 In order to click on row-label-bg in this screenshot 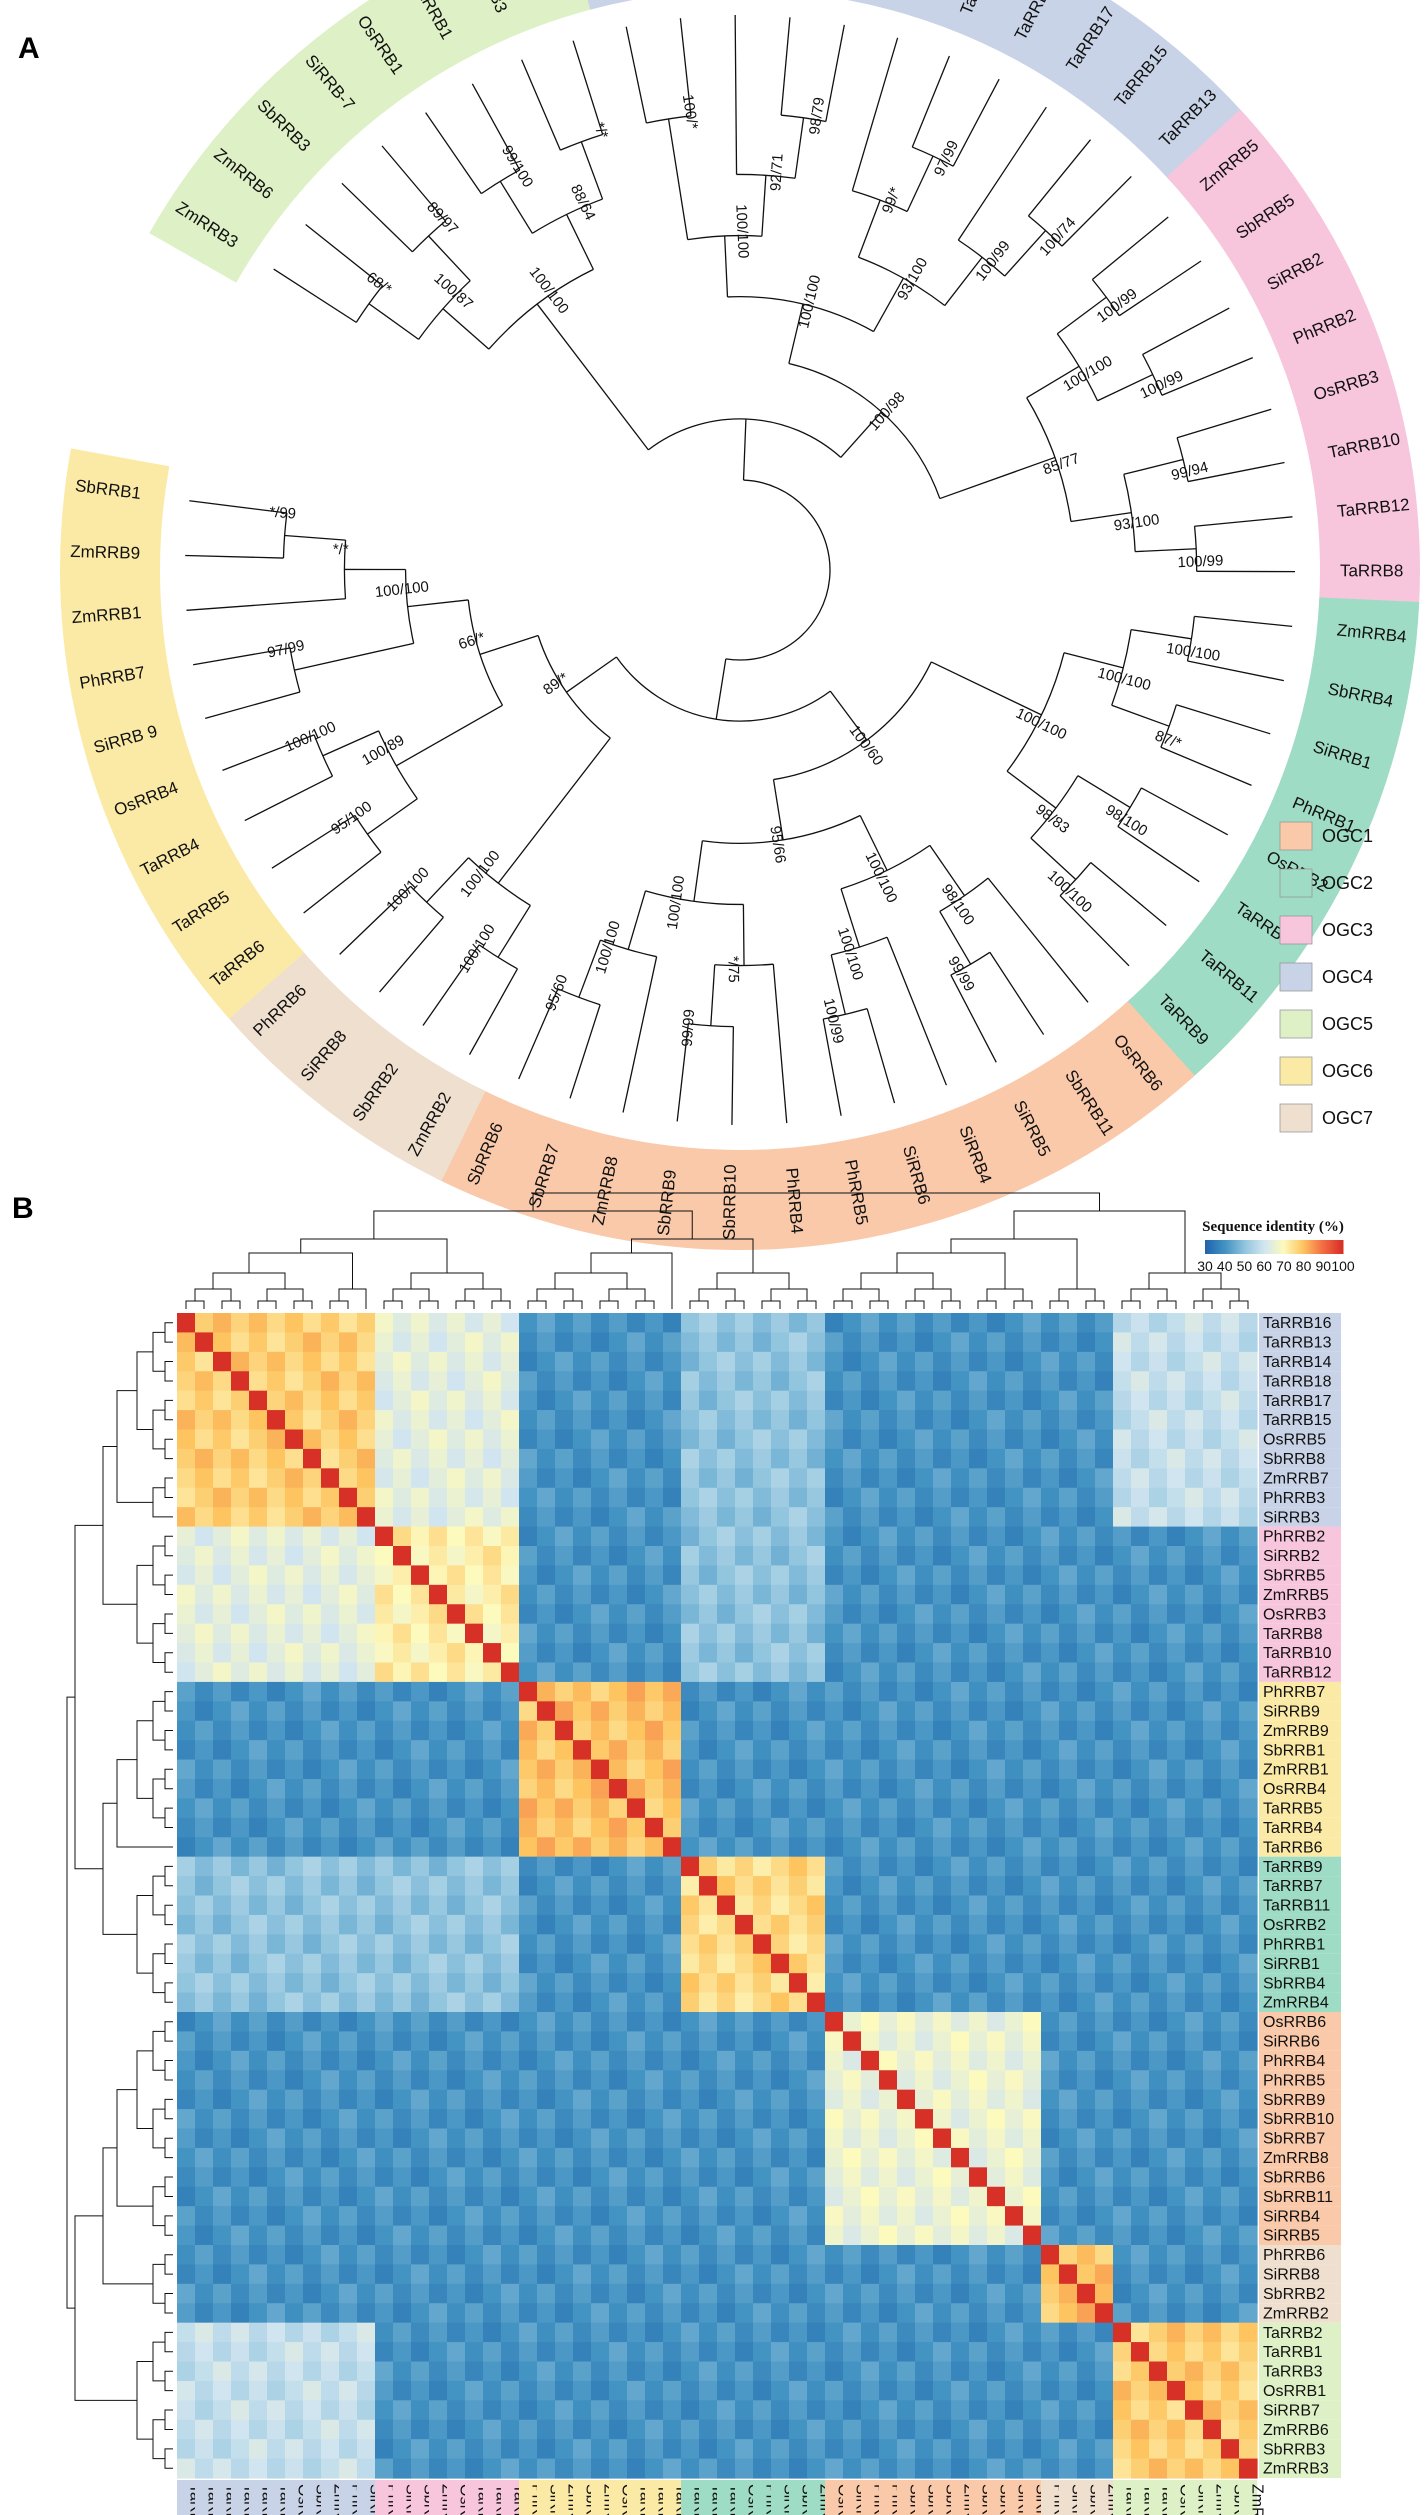, I will do `click(1300, 2274)`.